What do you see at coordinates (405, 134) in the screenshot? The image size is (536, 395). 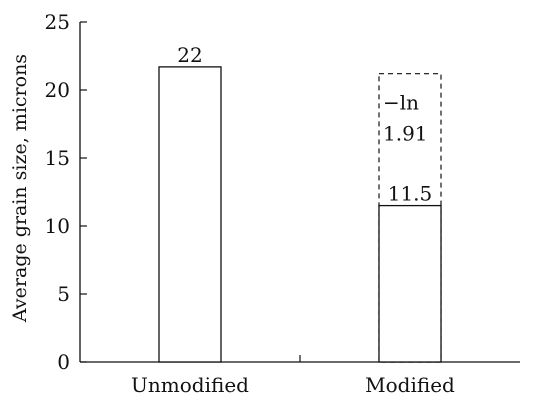 I see `dashed-bar-label-line2: 1.91` at bounding box center [405, 134].